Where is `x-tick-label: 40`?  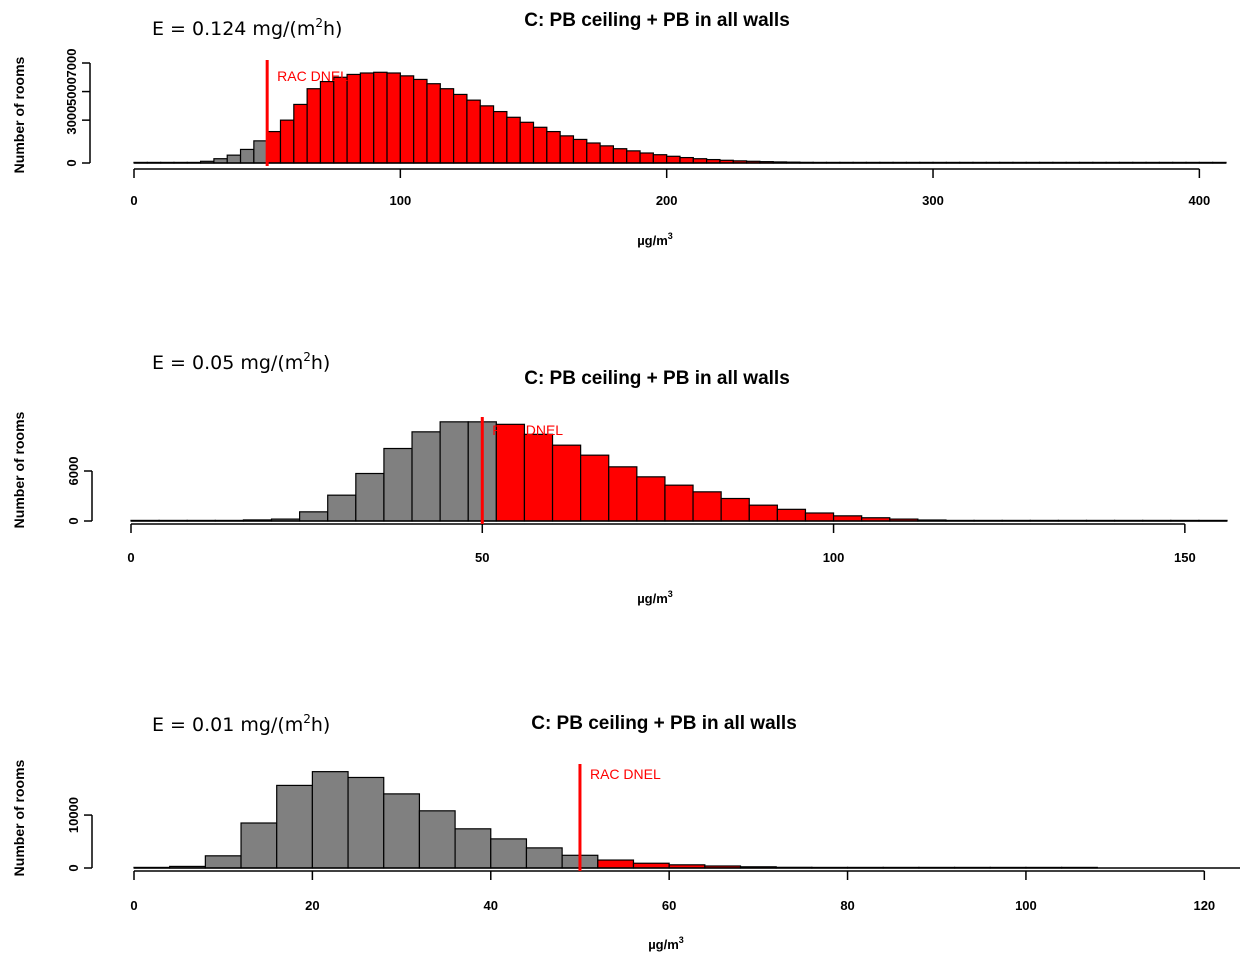 x-tick-label: 40 is located at coordinates (491, 905).